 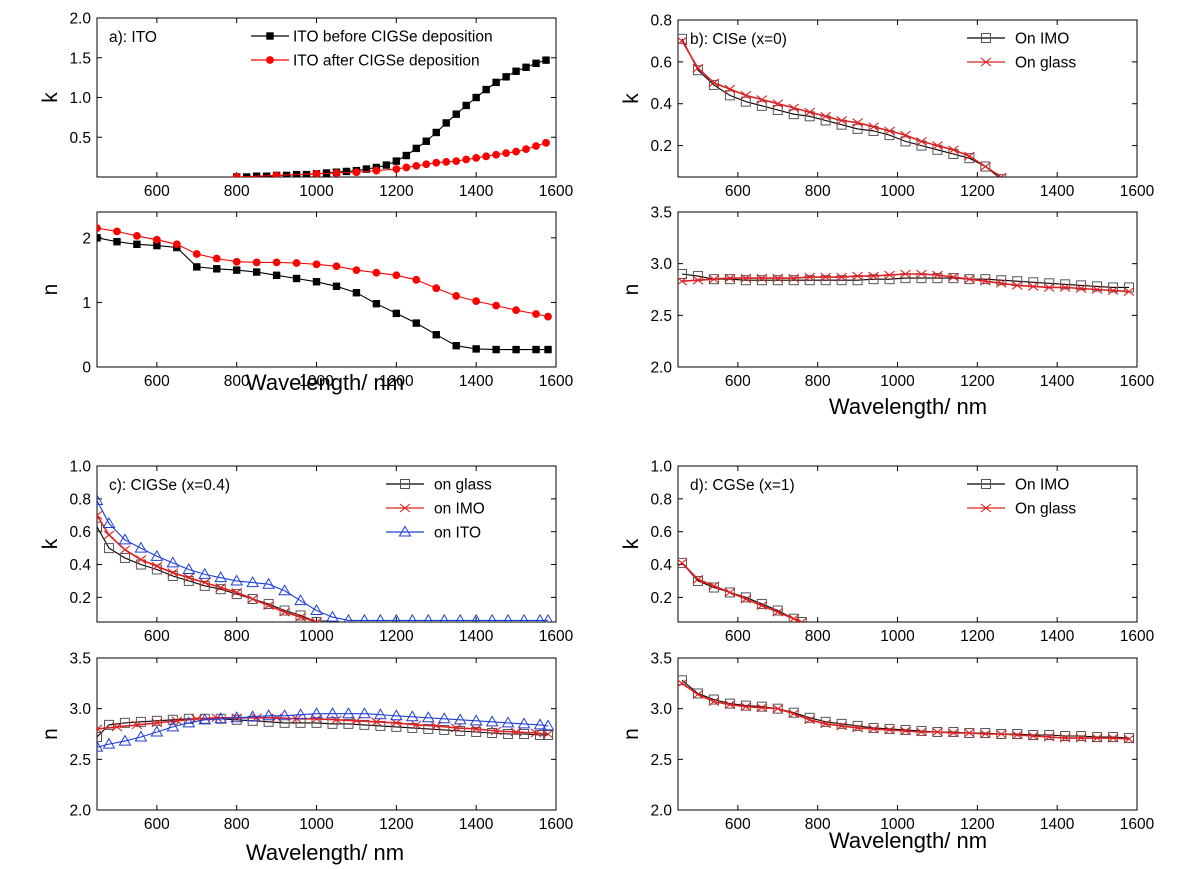 What do you see at coordinates (1045, 509) in the screenshot?
I see `legend-label: On glass` at bounding box center [1045, 509].